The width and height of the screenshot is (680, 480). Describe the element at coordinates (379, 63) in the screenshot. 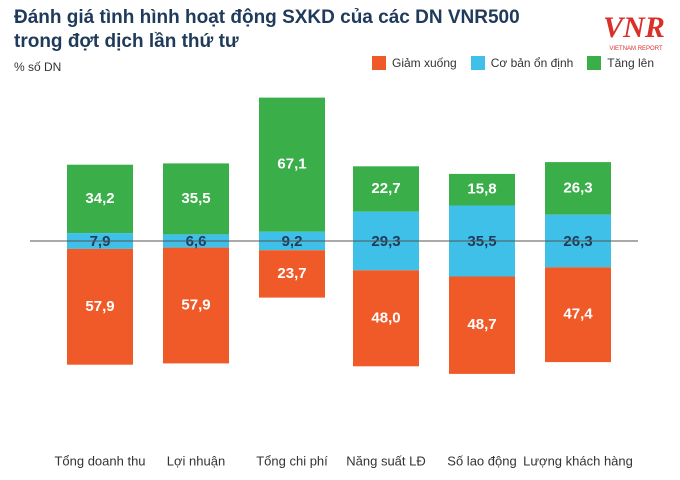

I see `legend-swatch-decrease` at that location.